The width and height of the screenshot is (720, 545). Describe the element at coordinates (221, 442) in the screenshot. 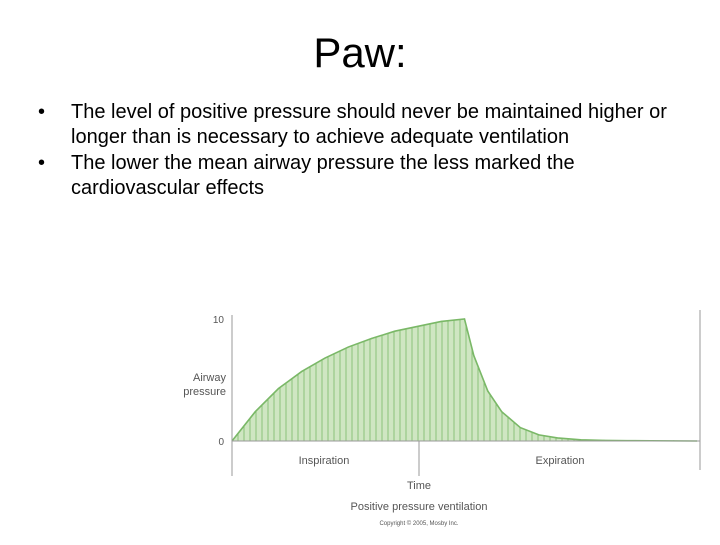

I see `y-tick-label: 0` at that location.